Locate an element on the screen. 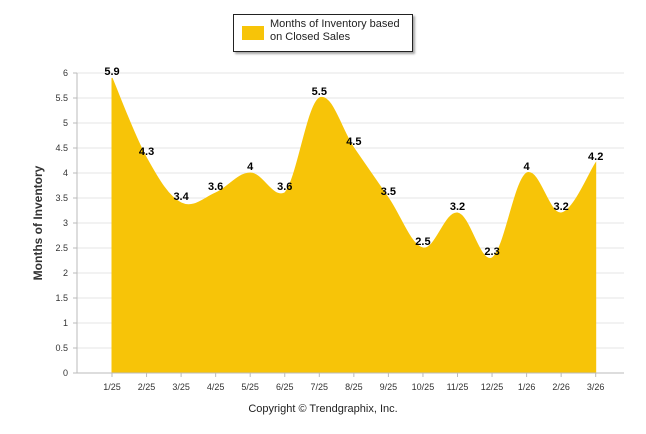 Image resolution: width=646 pixels, height=434 pixels. x-tick-label: 3/26 is located at coordinates (596, 387).